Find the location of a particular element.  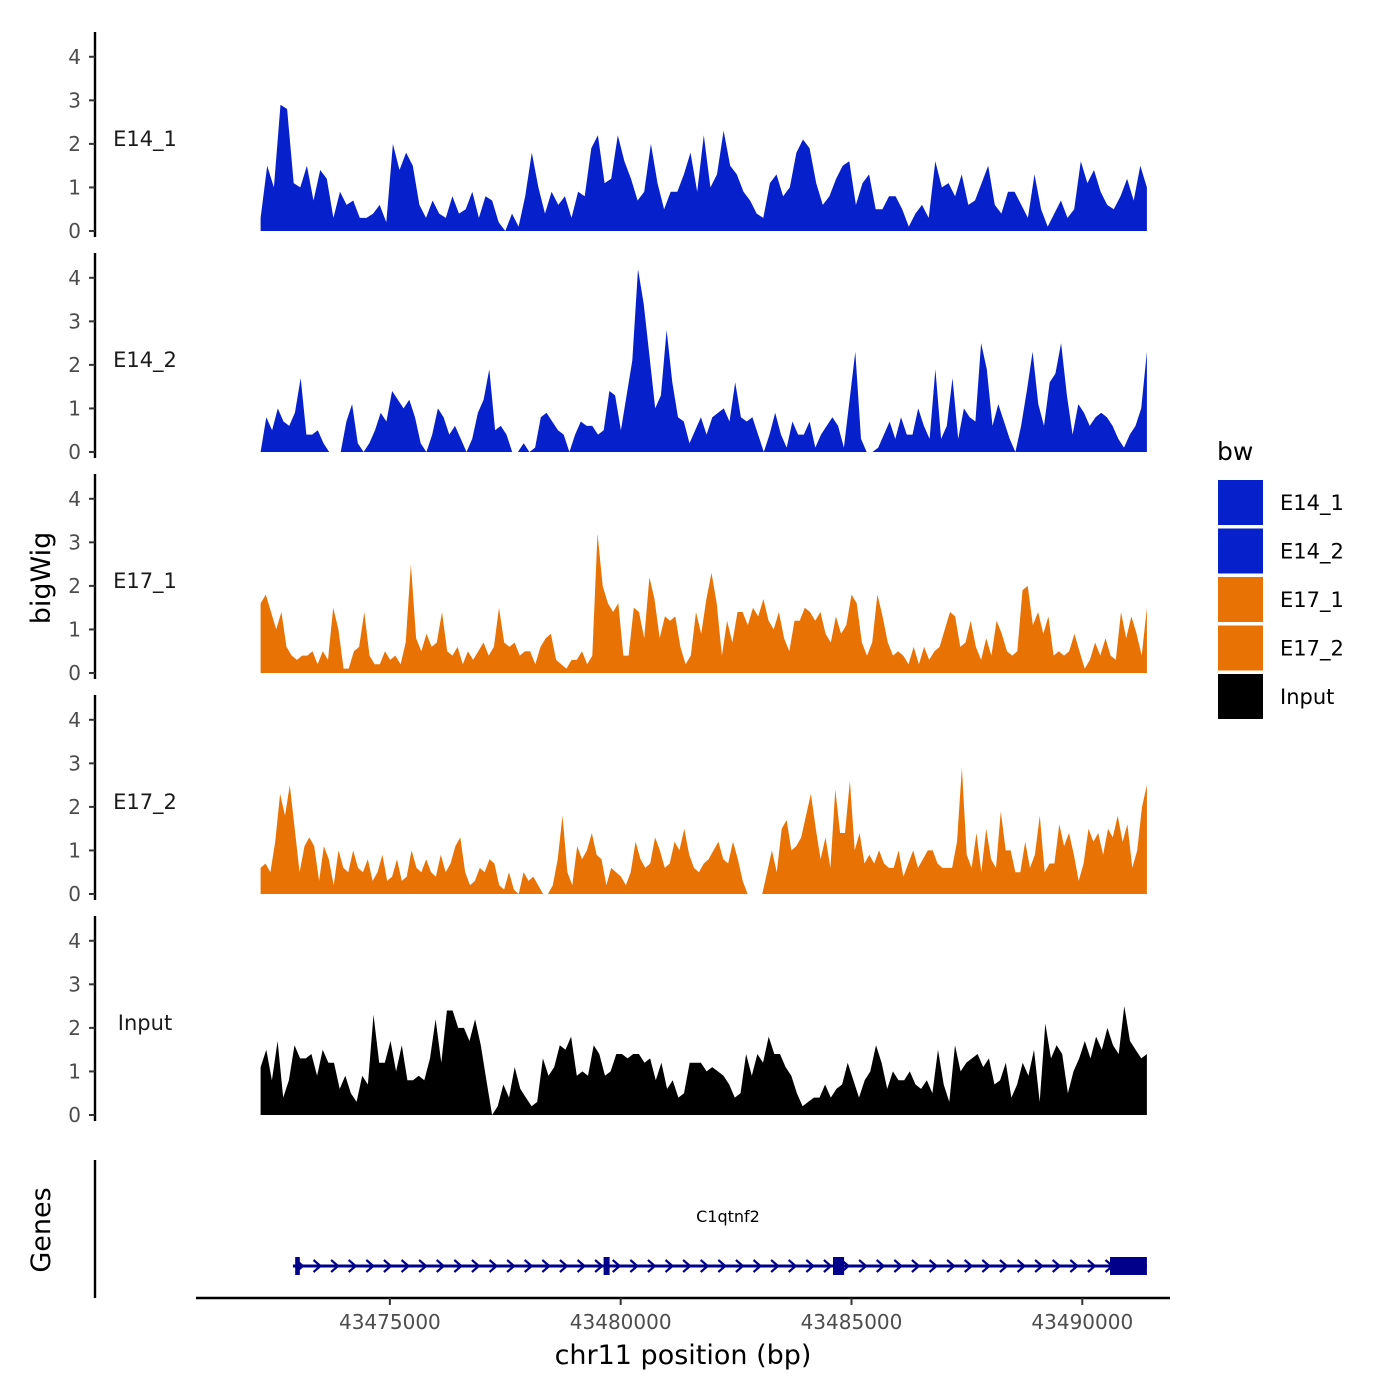

track-panel-e17-2: 0 1 2 3 4 E17_2 is located at coordinates (607, 800).